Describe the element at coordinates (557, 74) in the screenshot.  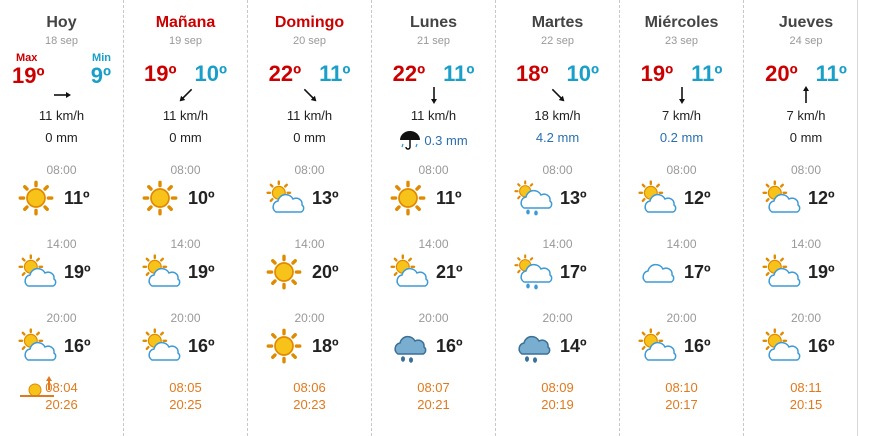
I see `temps-row: 18º 10º` at that location.